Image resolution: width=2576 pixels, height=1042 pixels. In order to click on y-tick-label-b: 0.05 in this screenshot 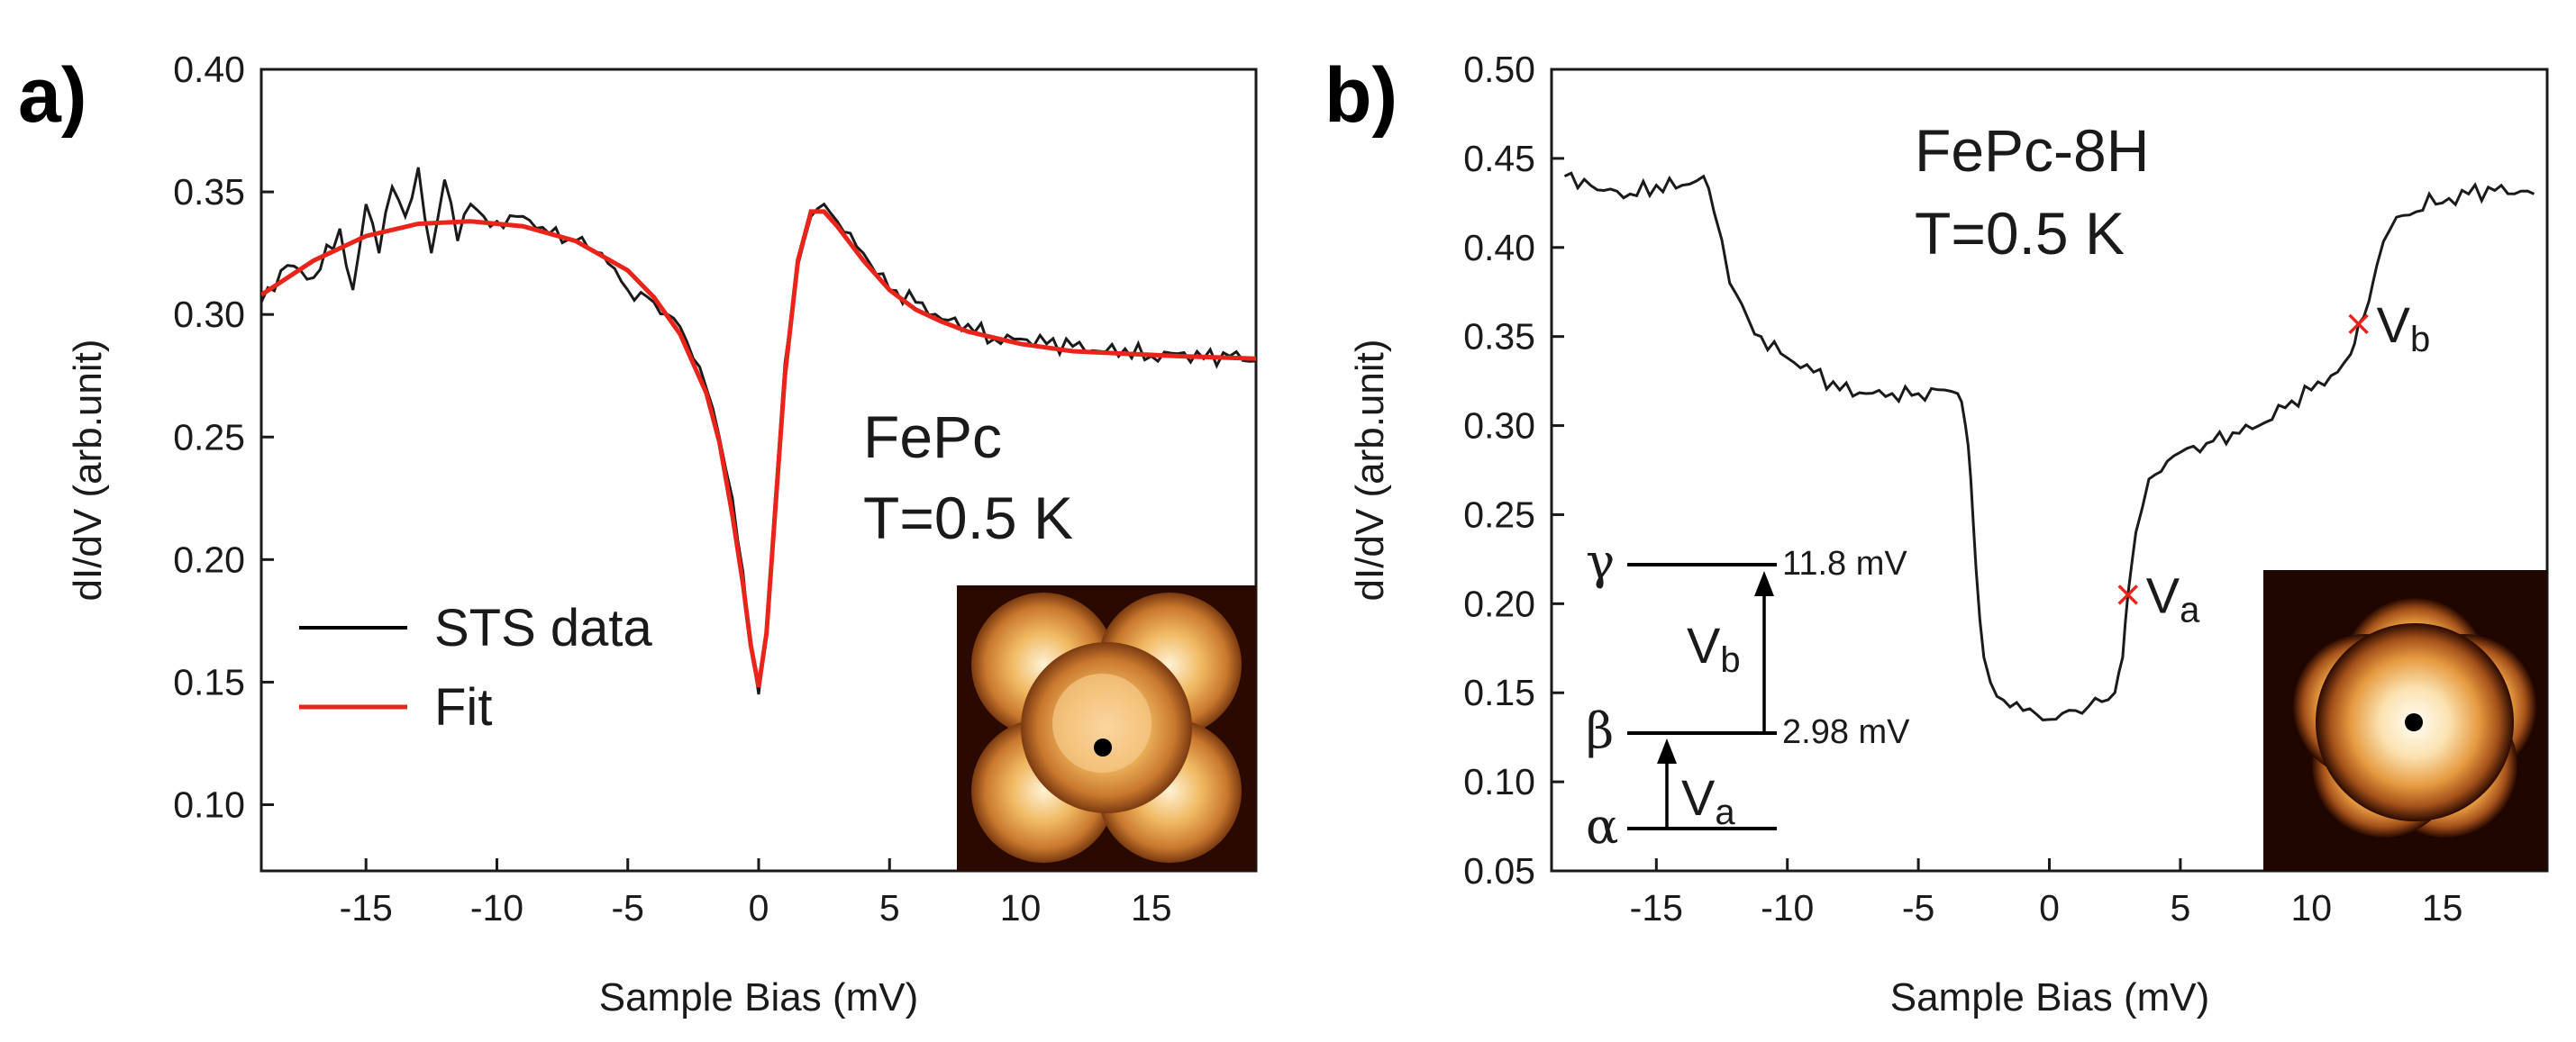, I will do `click(1499, 871)`.